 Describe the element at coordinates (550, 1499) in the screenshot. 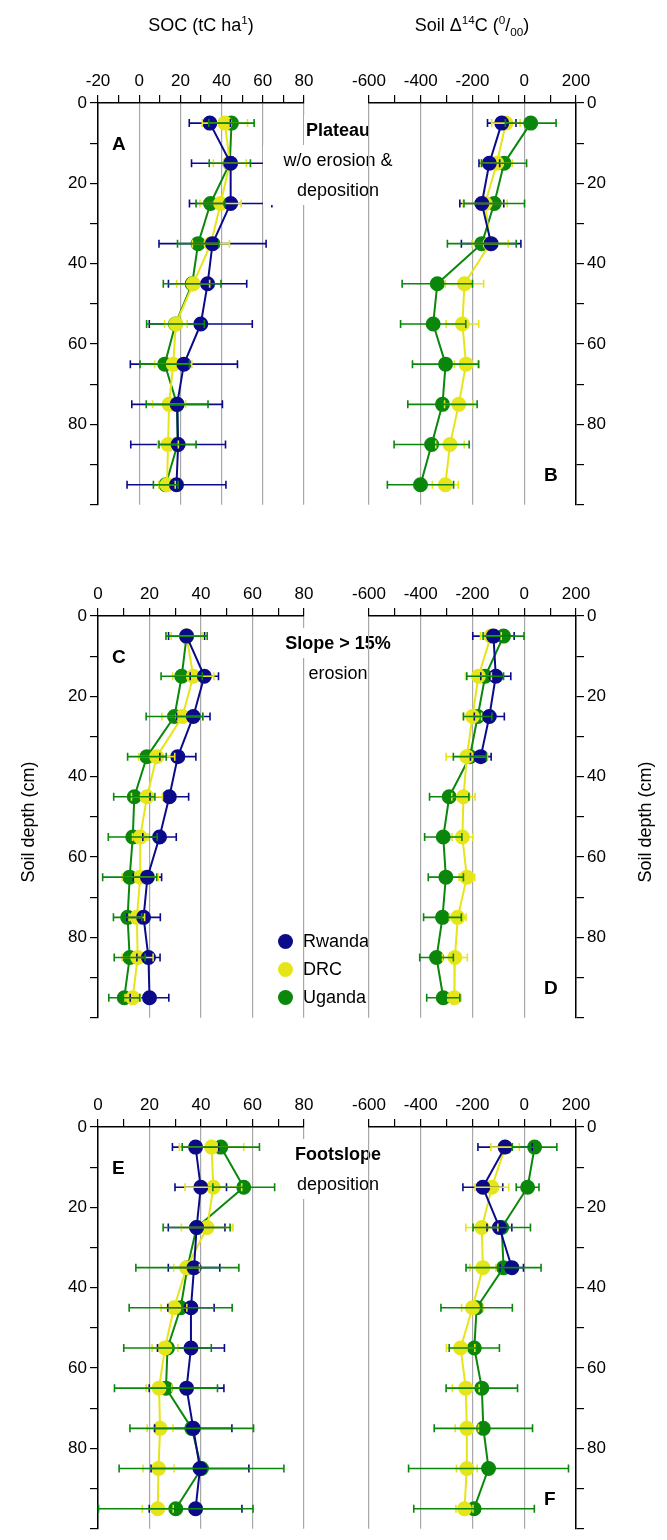

I see `annotation: F` at that location.